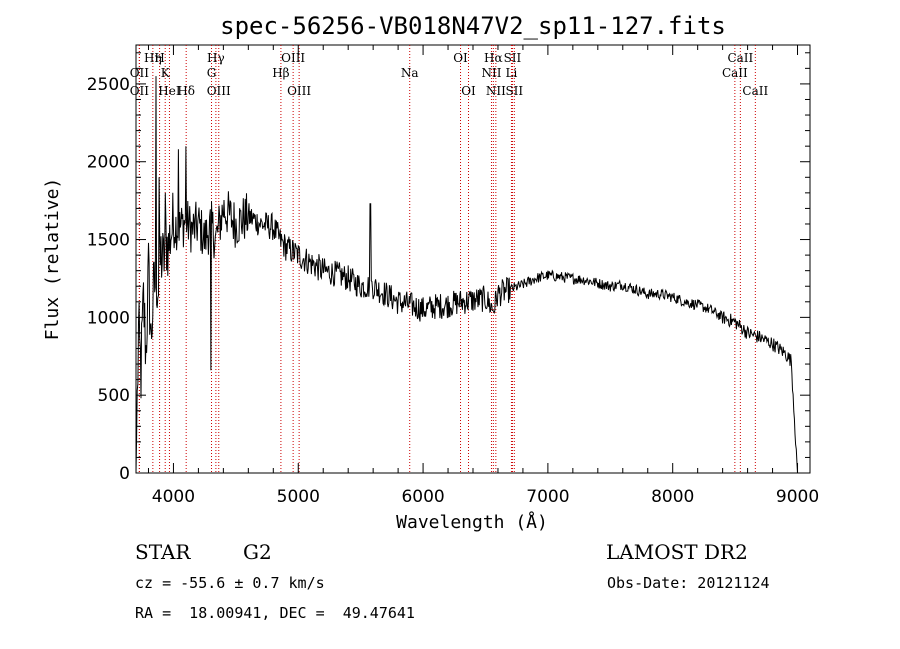 Image resolution: width=900 pixels, height=649 pixels. What do you see at coordinates (108, 85) in the screenshot?
I see `y-tick-label: 2500` at bounding box center [108, 85].